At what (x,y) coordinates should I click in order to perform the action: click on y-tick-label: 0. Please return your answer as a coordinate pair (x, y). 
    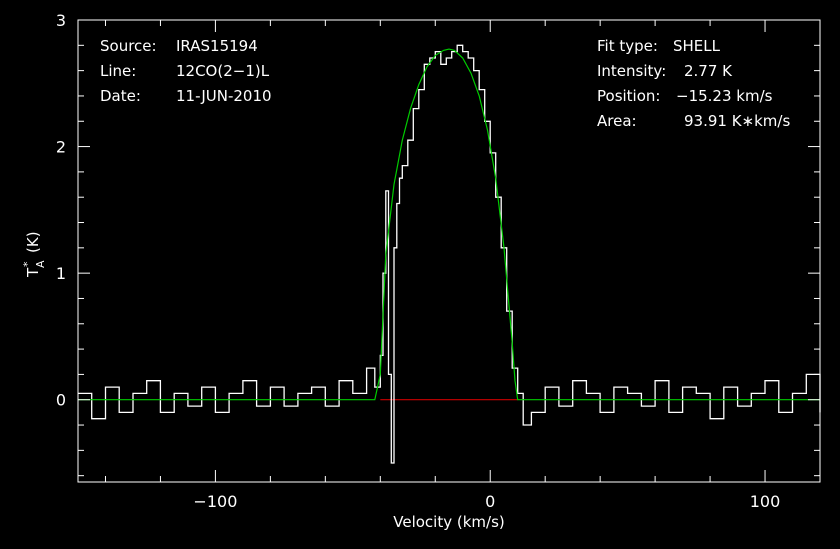
    Looking at the image, I should click on (61, 400).